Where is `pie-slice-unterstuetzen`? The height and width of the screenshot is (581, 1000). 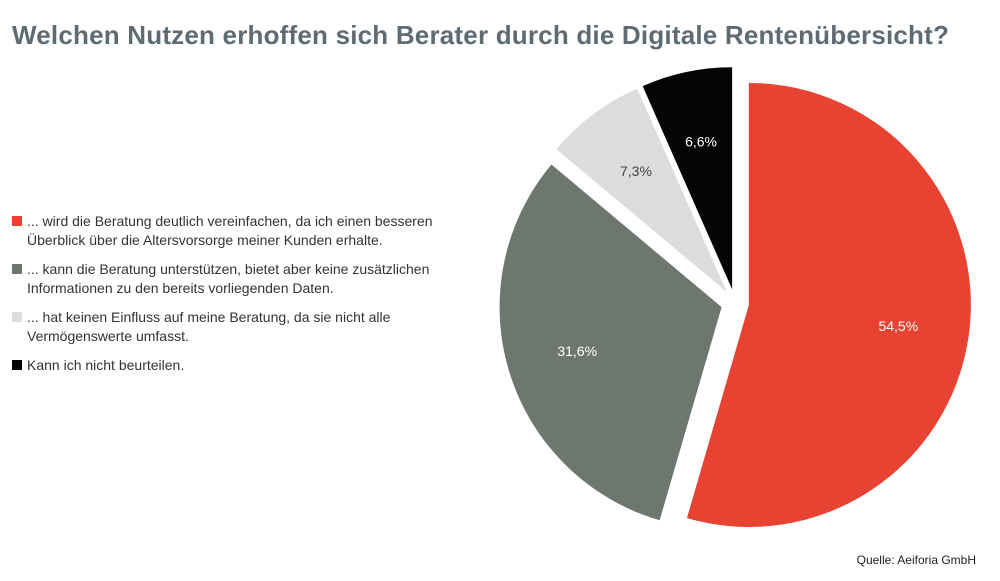
pie-slice-unterstuetzen is located at coordinates (610, 342).